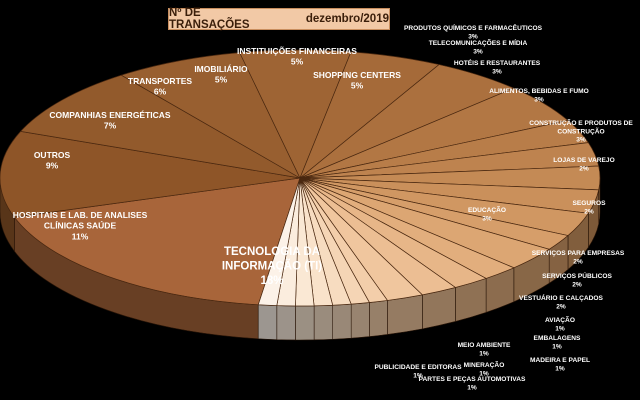 This screenshot has width=640, height=400. What do you see at coordinates (578, 257) in the screenshot?
I see `slice-label: SERVIÇOS PARA EMPRESAS 2%` at bounding box center [578, 257].